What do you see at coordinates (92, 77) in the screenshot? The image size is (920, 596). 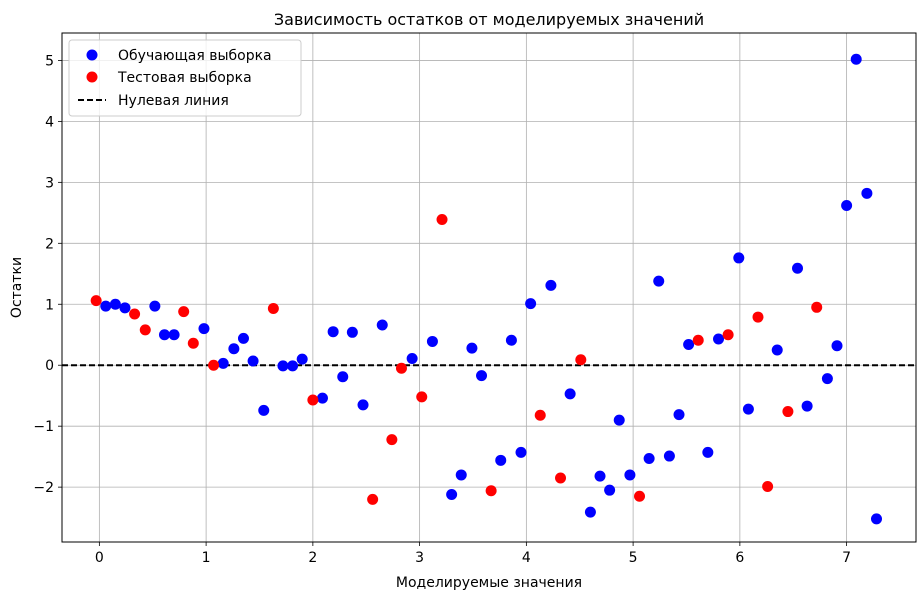 I see `legend-test-marker` at bounding box center [92, 77].